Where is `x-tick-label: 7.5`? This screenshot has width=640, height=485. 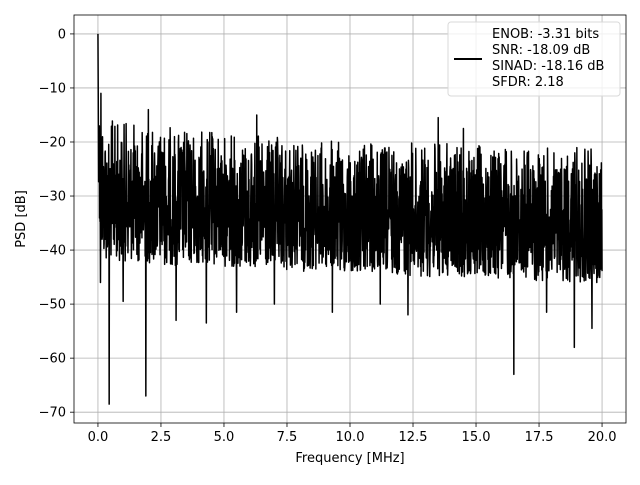 x-tick-label: 7.5 is located at coordinates (287, 437).